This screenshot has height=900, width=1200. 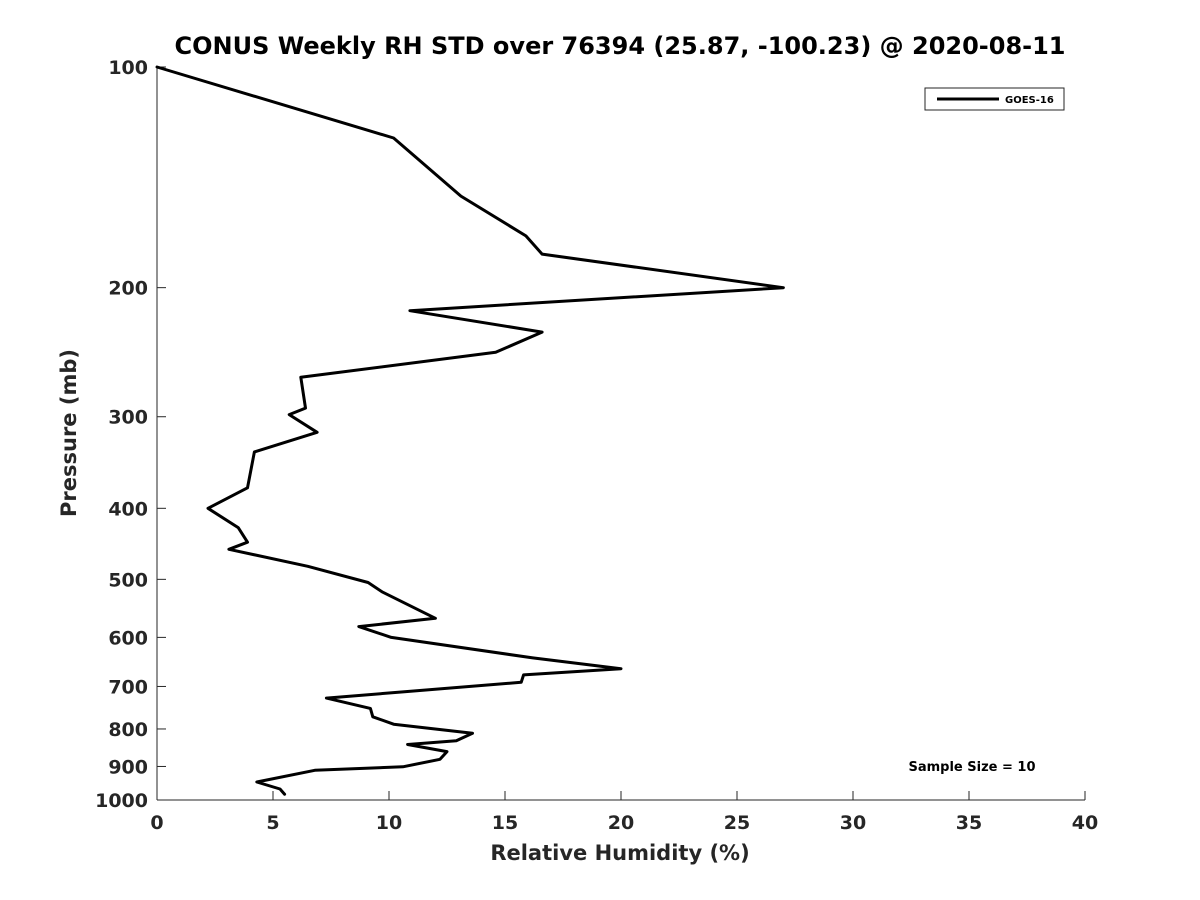 What do you see at coordinates (156, 823) in the screenshot?
I see `x-tick-label: 0` at bounding box center [156, 823].